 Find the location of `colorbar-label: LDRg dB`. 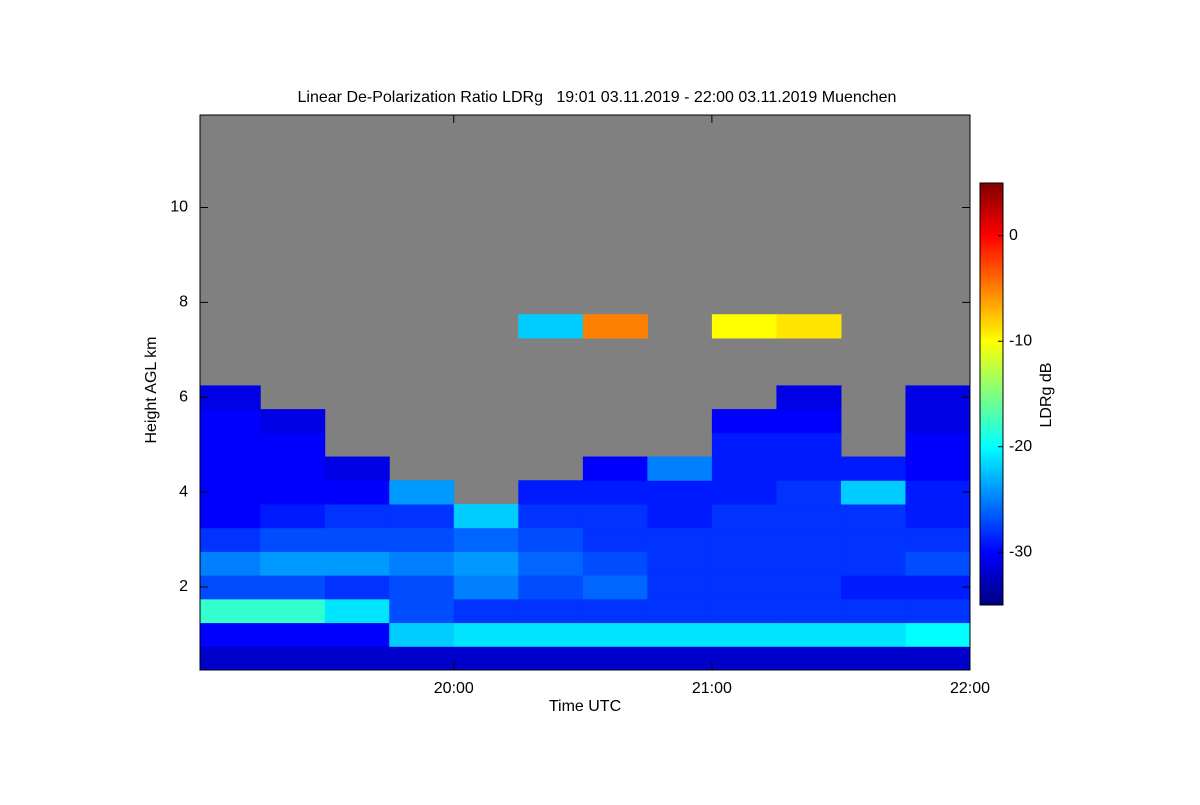

colorbar-label: LDRg dB is located at coordinates (1046, 395).